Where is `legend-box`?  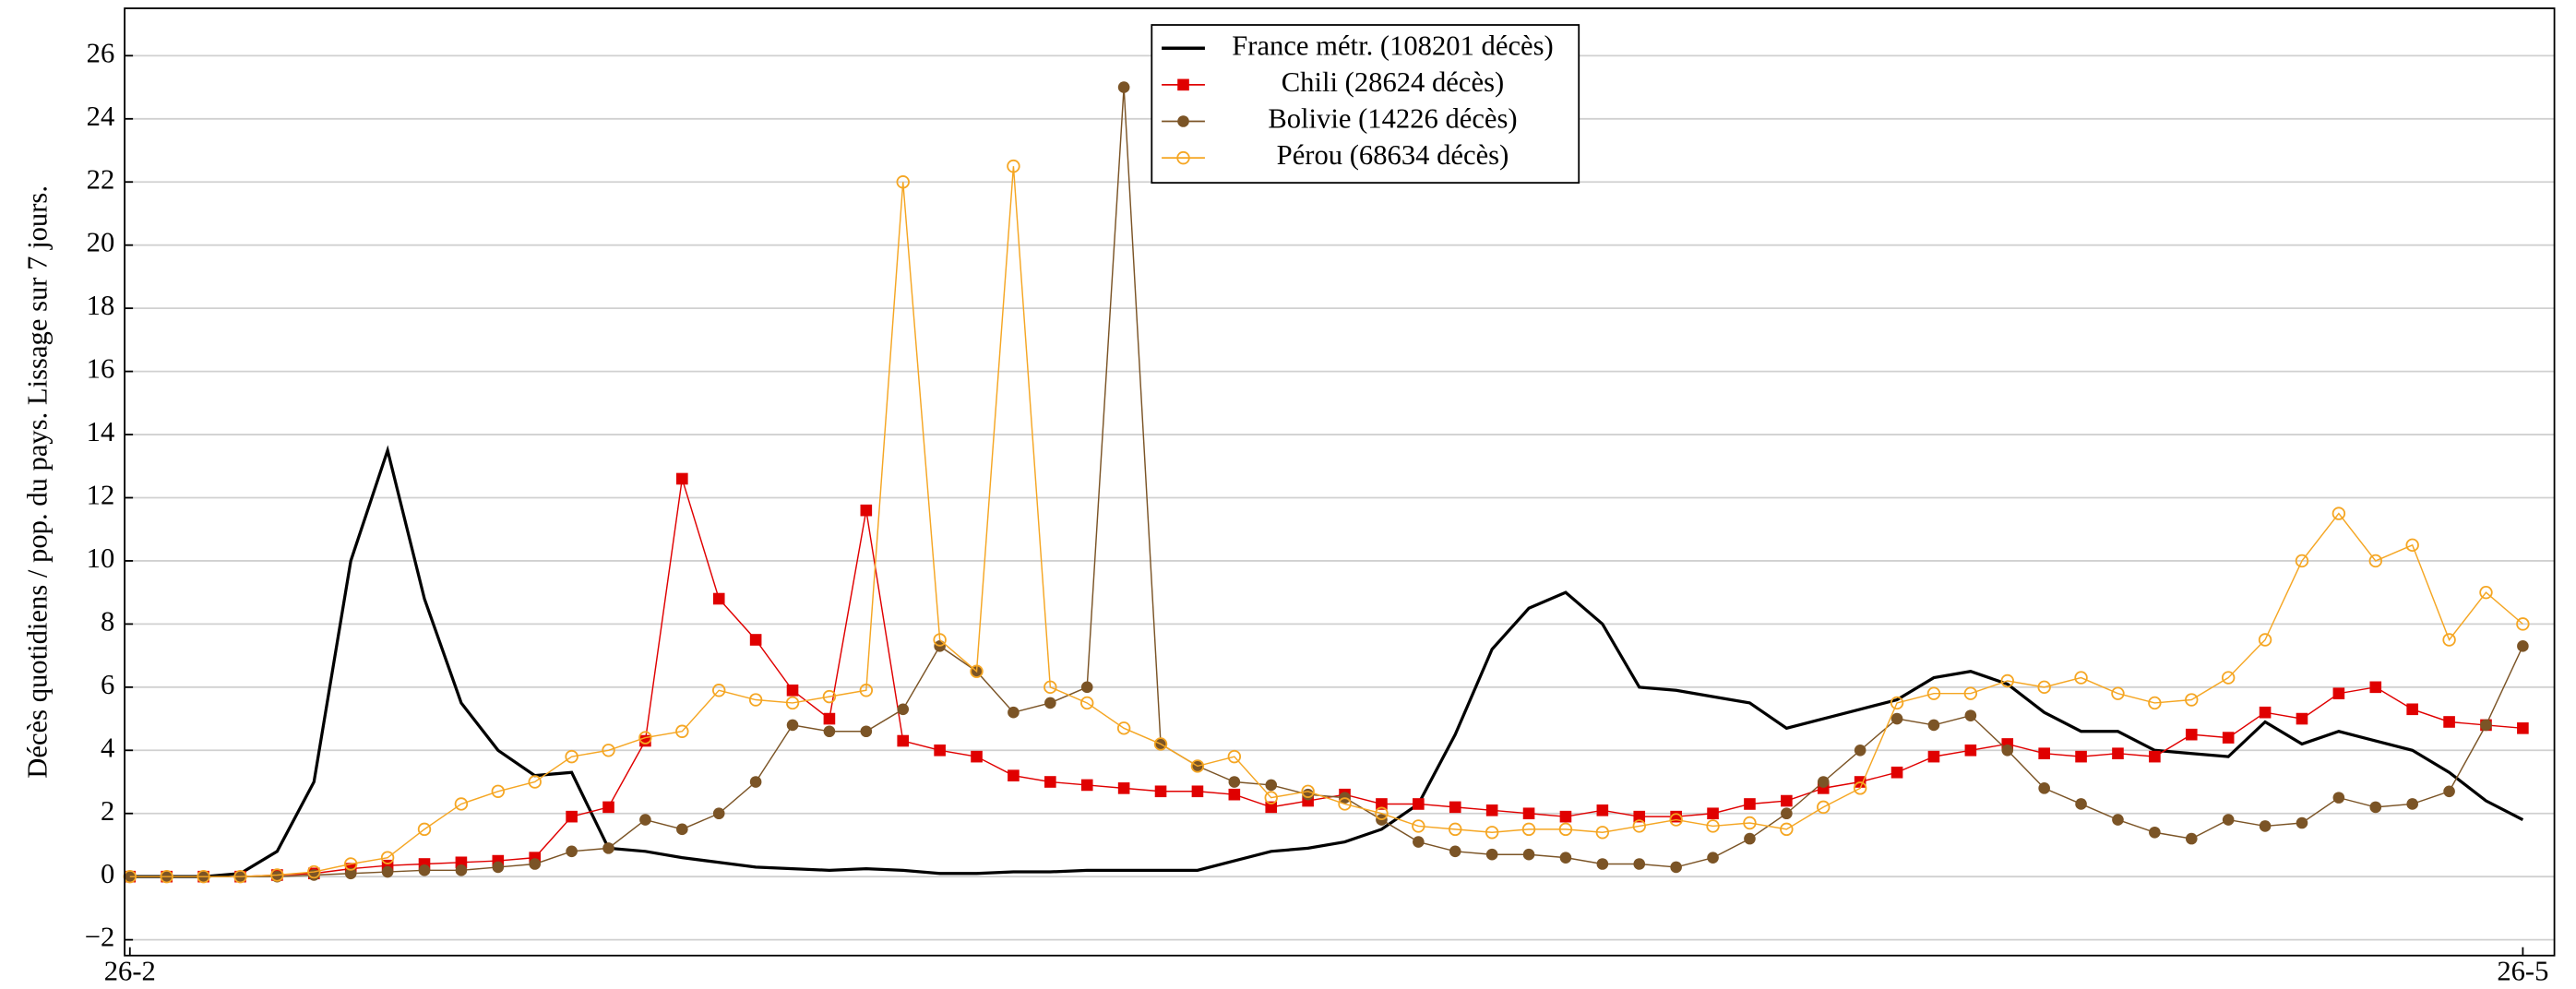
legend-box is located at coordinates (1365, 104).